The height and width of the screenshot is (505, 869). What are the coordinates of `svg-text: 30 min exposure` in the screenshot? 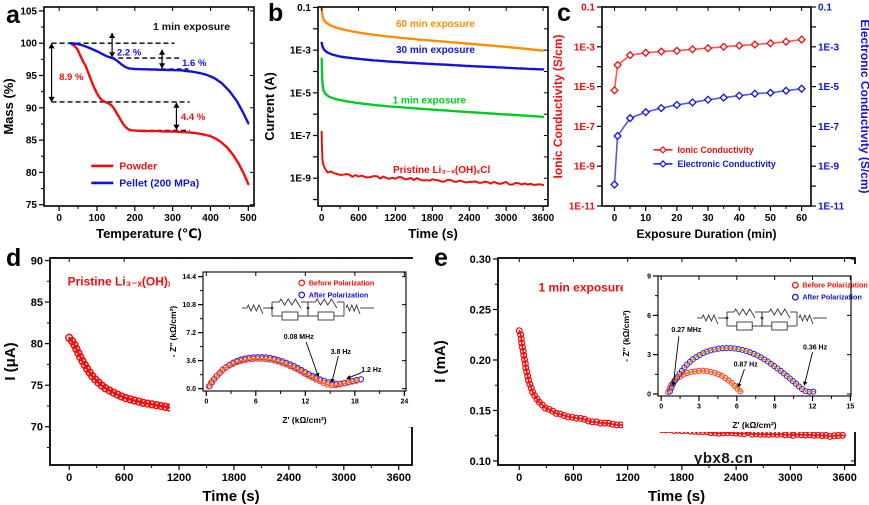 It's located at (435, 50).